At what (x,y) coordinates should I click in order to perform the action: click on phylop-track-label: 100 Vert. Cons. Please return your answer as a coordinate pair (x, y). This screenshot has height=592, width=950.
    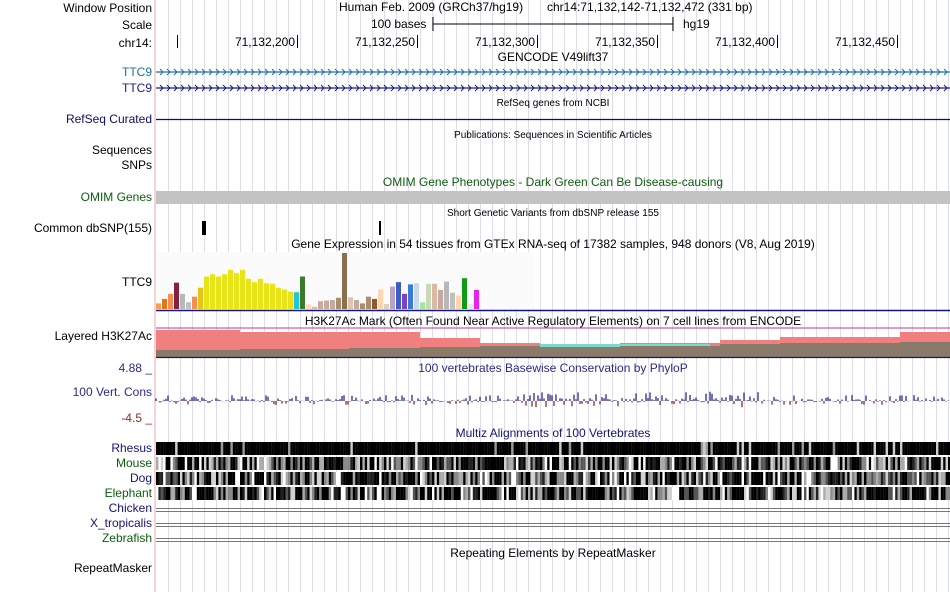
    Looking at the image, I should click on (112, 392).